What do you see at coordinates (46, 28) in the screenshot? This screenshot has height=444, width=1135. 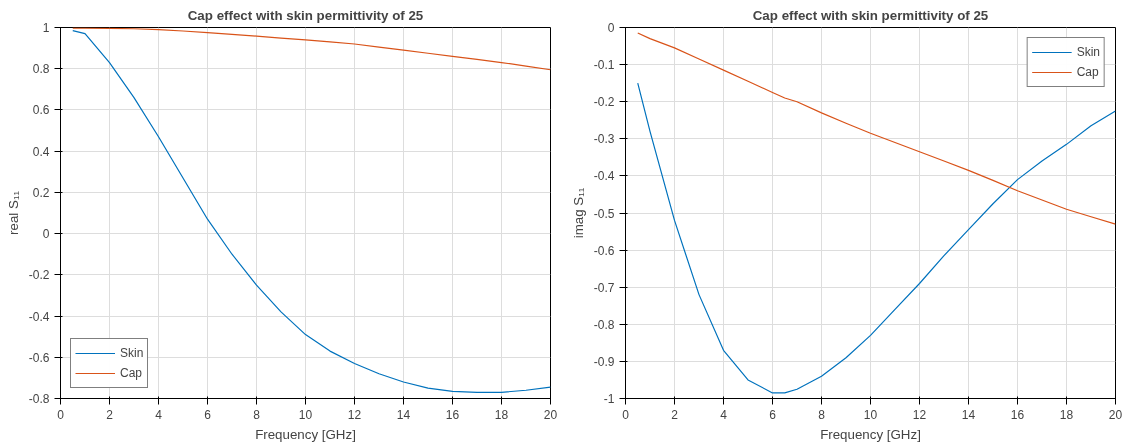 I see `y-tick-label: 1` at bounding box center [46, 28].